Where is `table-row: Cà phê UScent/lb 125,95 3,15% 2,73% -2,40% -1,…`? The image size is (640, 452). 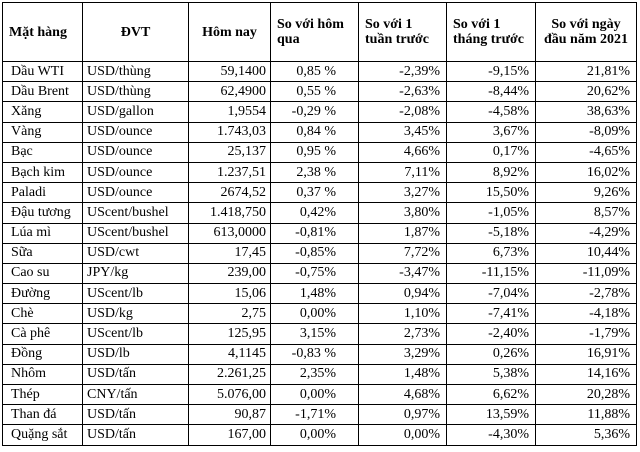
table-row: Cà phê UScent/lb 125,95 3,15% 2,73% -2,40% -1,… is located at coordinates (319, 334).